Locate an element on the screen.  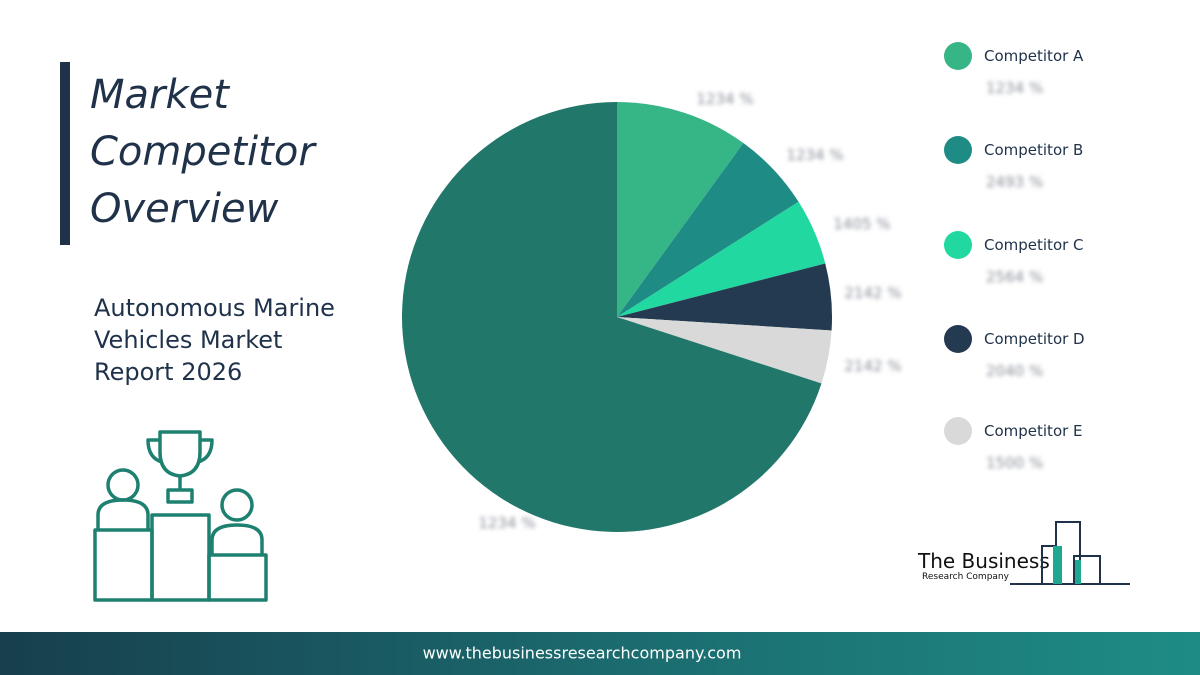
chart-title: Market is located at coordinates (160, 95).